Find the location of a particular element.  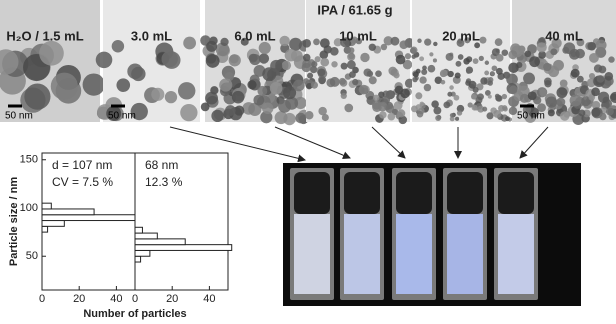

y-tick-label: 100 is located at coordinates (29, 208).